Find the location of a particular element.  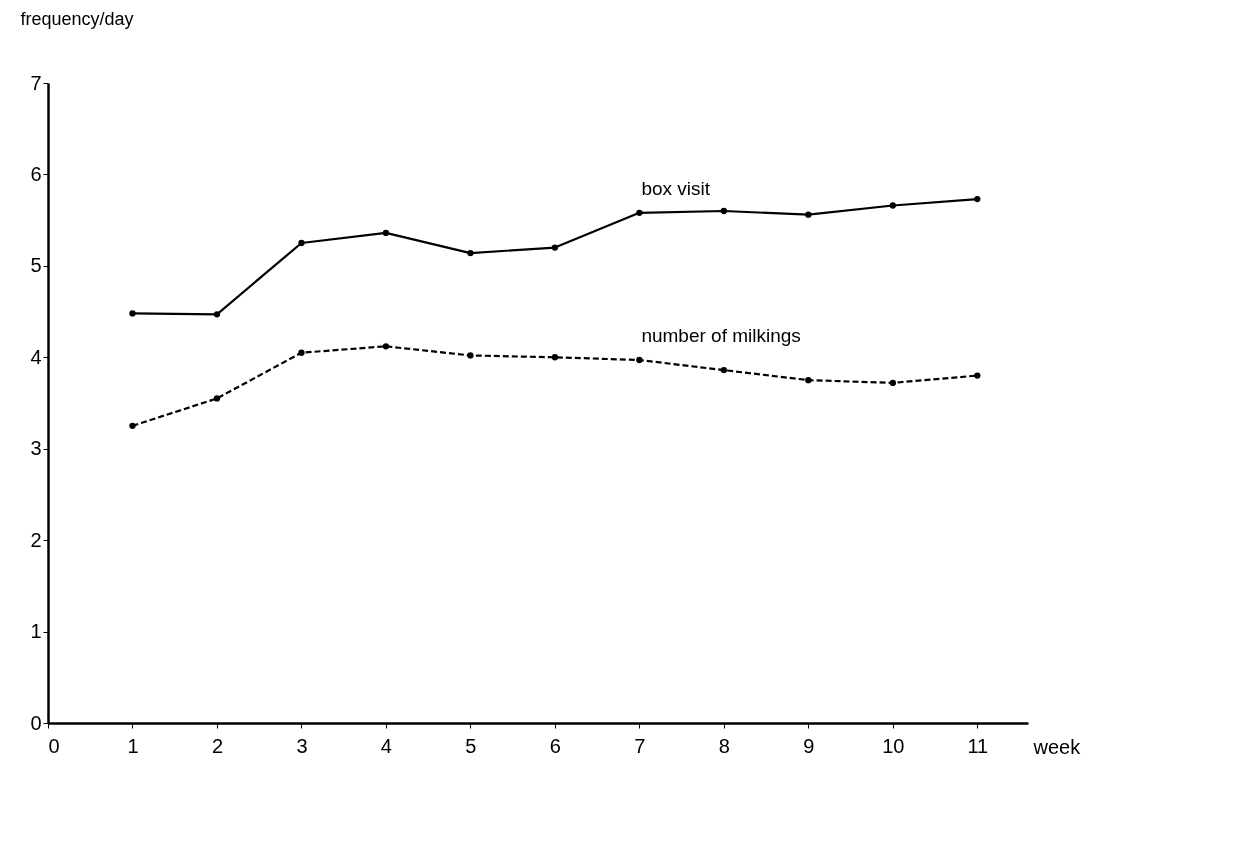

x-tick-label: 2 is located at coordinates (217, 745).